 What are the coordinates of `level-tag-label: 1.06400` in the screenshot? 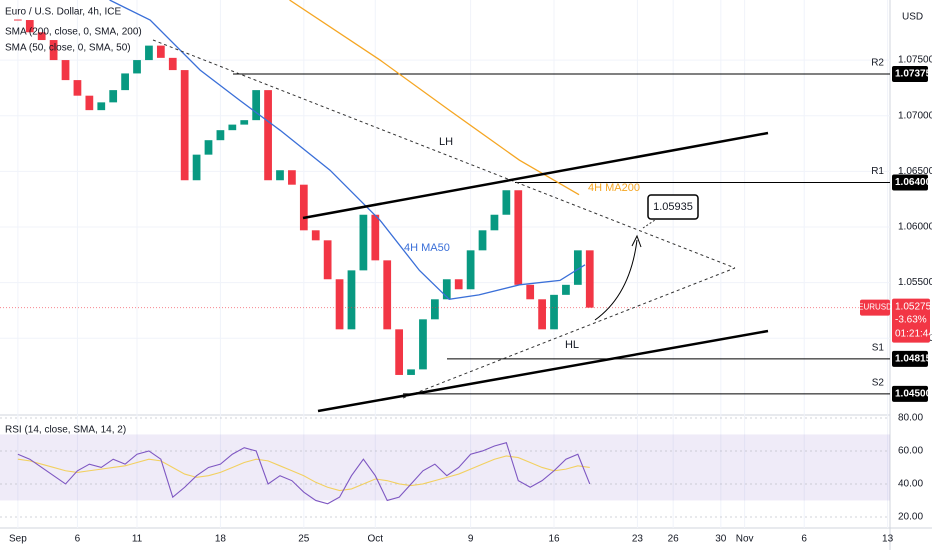 It's located at (913, 182).